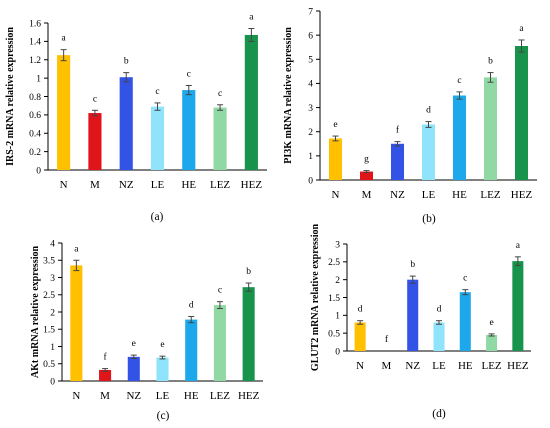 This screenshot has width=550, height=428. I want to click on significance-letter: d, so click(360, 310).